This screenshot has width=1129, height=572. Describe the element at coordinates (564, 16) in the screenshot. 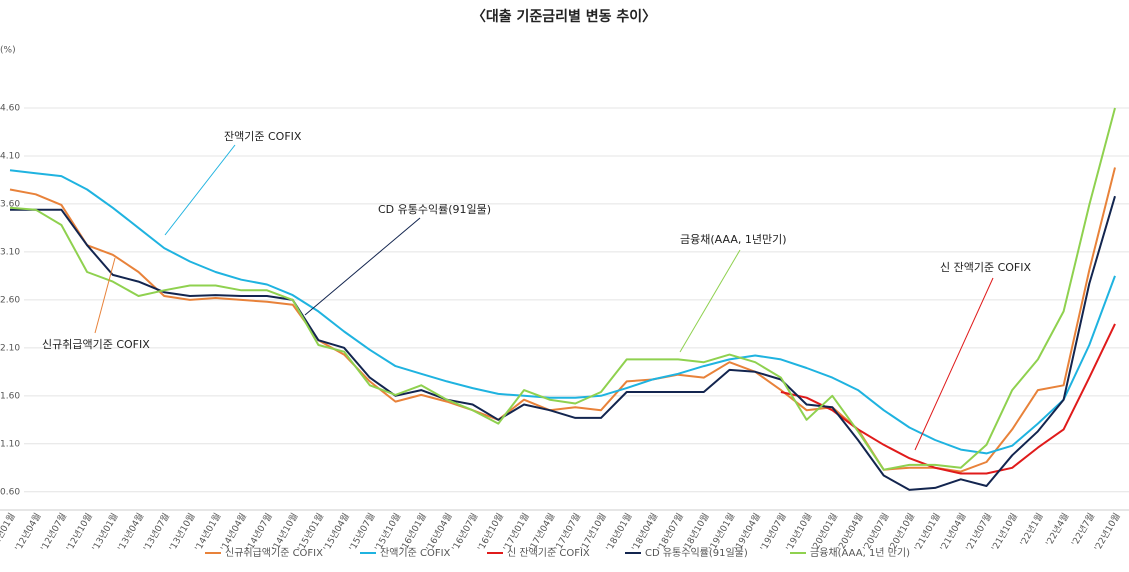

I see `chart-title: 〈대출 기준금리별 변동 추이〉` at that location.